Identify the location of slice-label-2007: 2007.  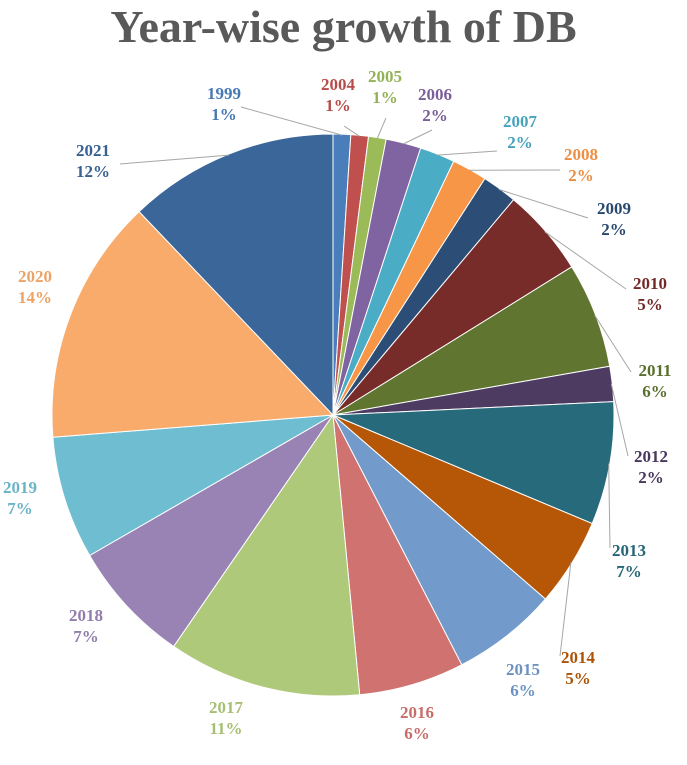
(520, 121).